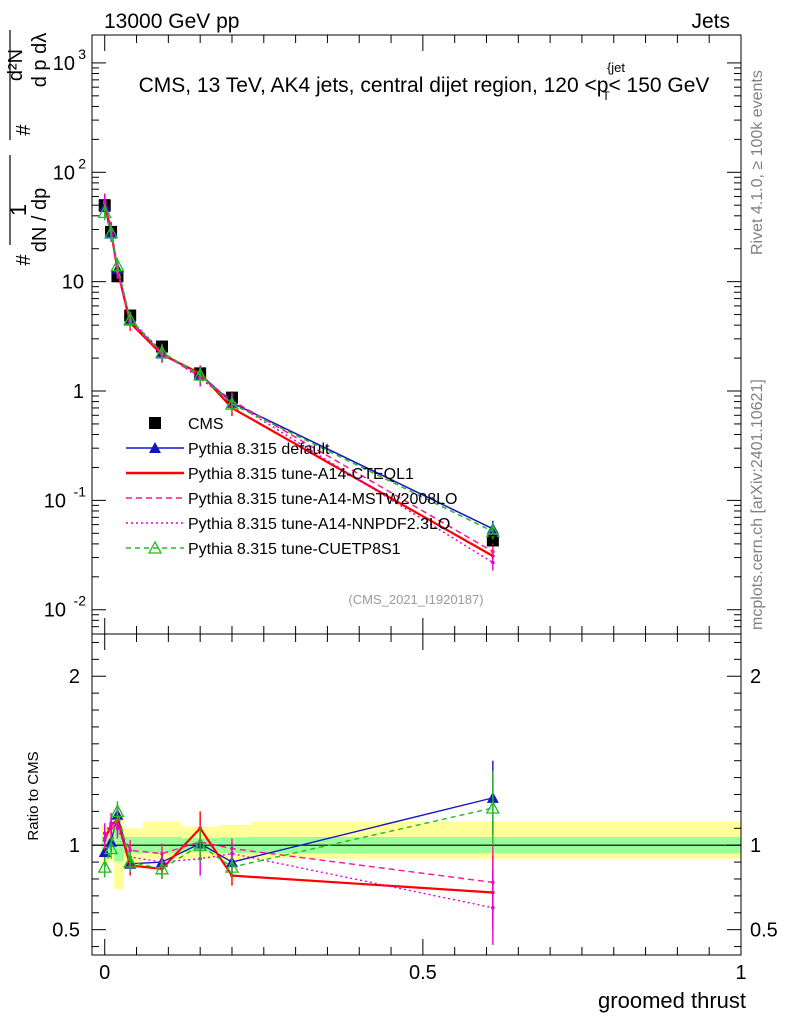  Describe the element at coordinates (710, 21) in the screenshot. I see `category-label: Jets` at that location.